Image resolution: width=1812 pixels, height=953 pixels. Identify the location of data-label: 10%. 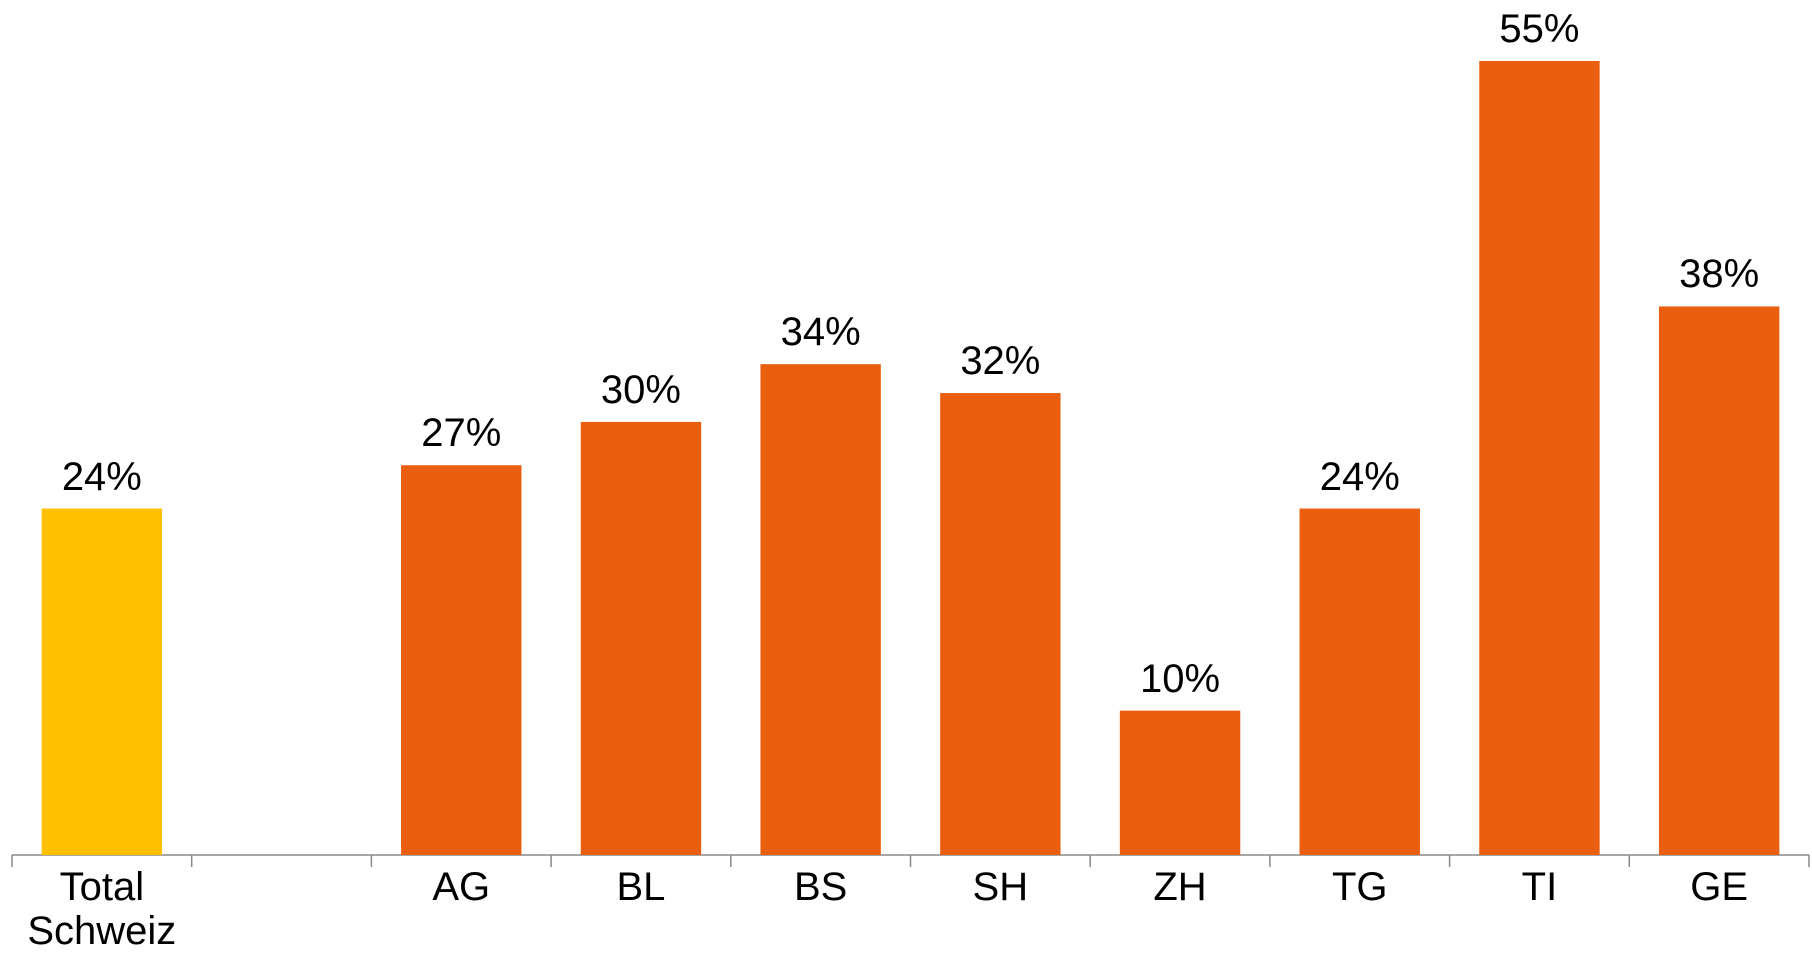
(1180, 678).